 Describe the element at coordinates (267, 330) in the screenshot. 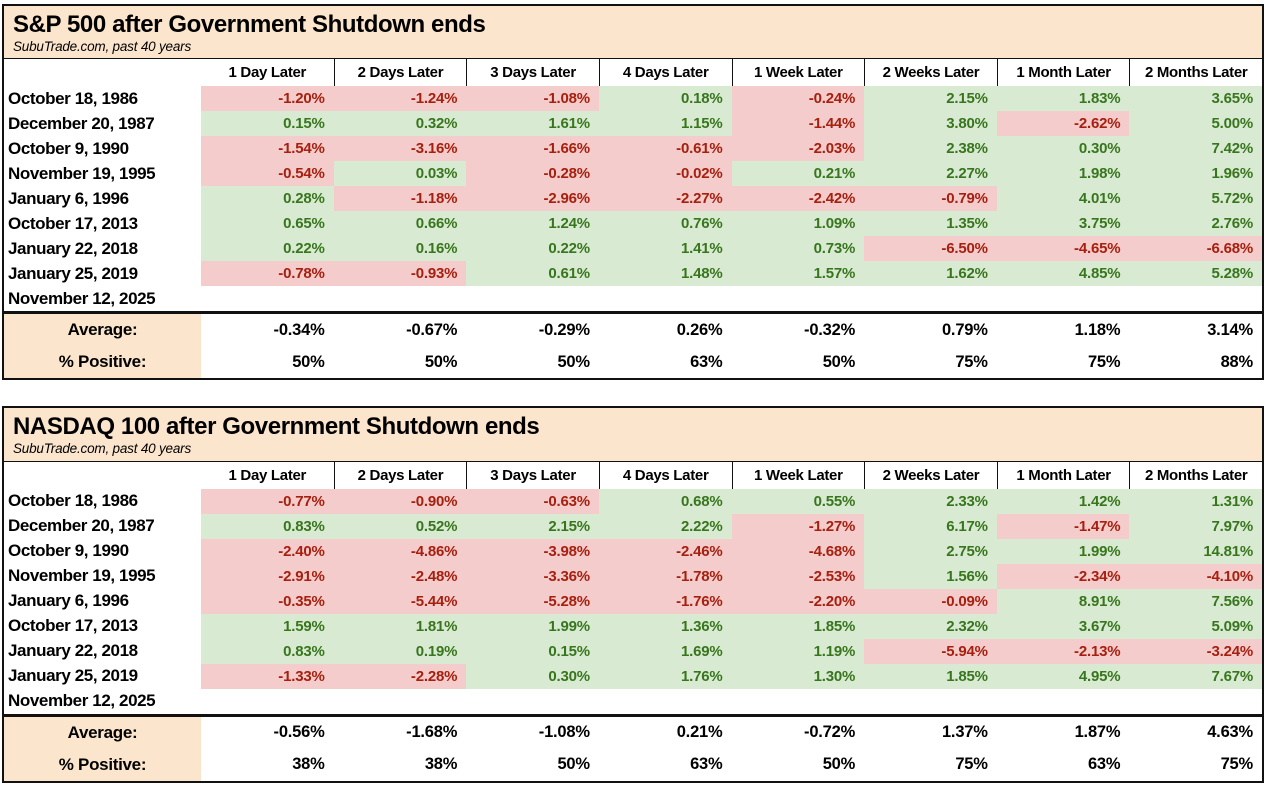

I see `summary-value-cell: -0.34%` at that location.